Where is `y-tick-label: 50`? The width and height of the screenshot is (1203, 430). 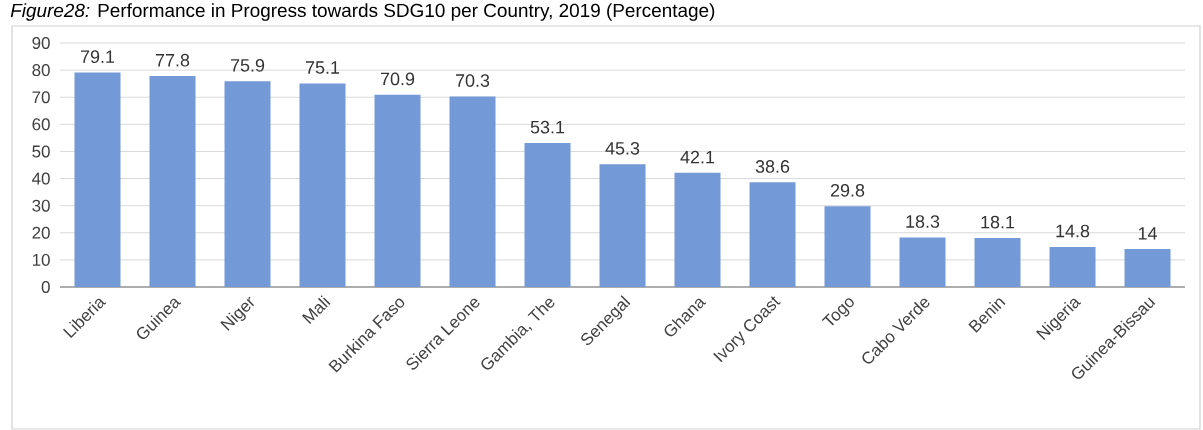 y-tick-label: 50 is located at coordinates (41, 151).